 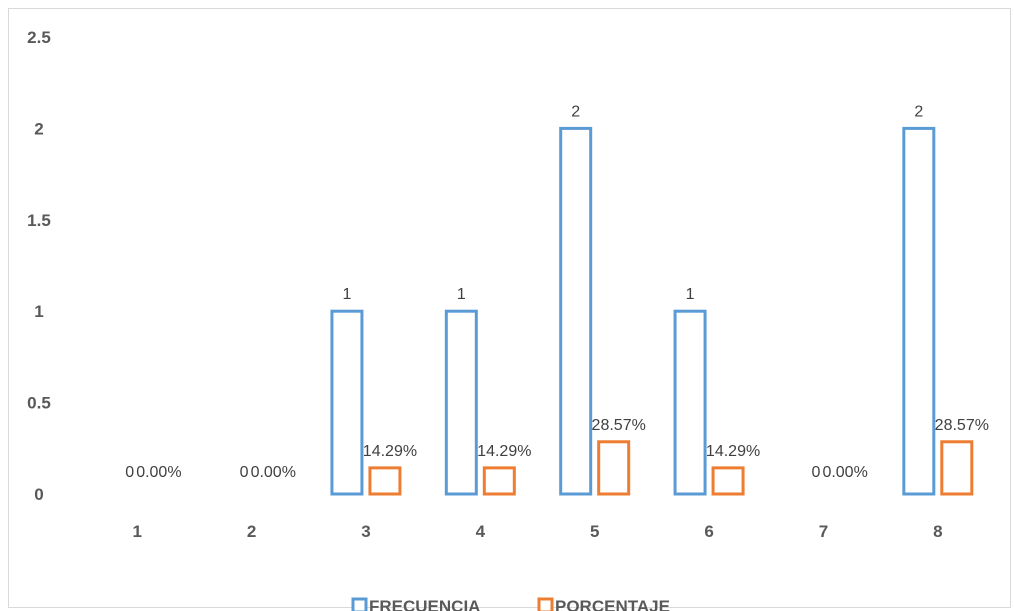 What do you see at coordinates (136, 531) in the screenshot?
I see `x-tick-label: 1` at bounding box center [136, 531].